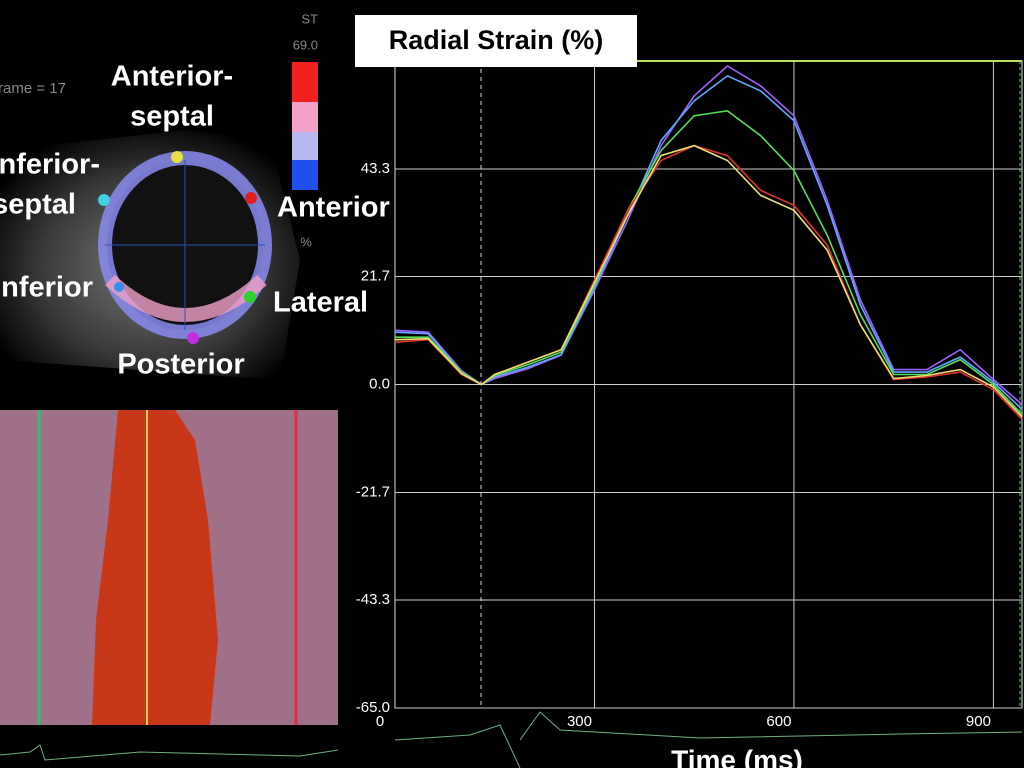  I want to click on colorbar-percent: %, so click(306, 241).